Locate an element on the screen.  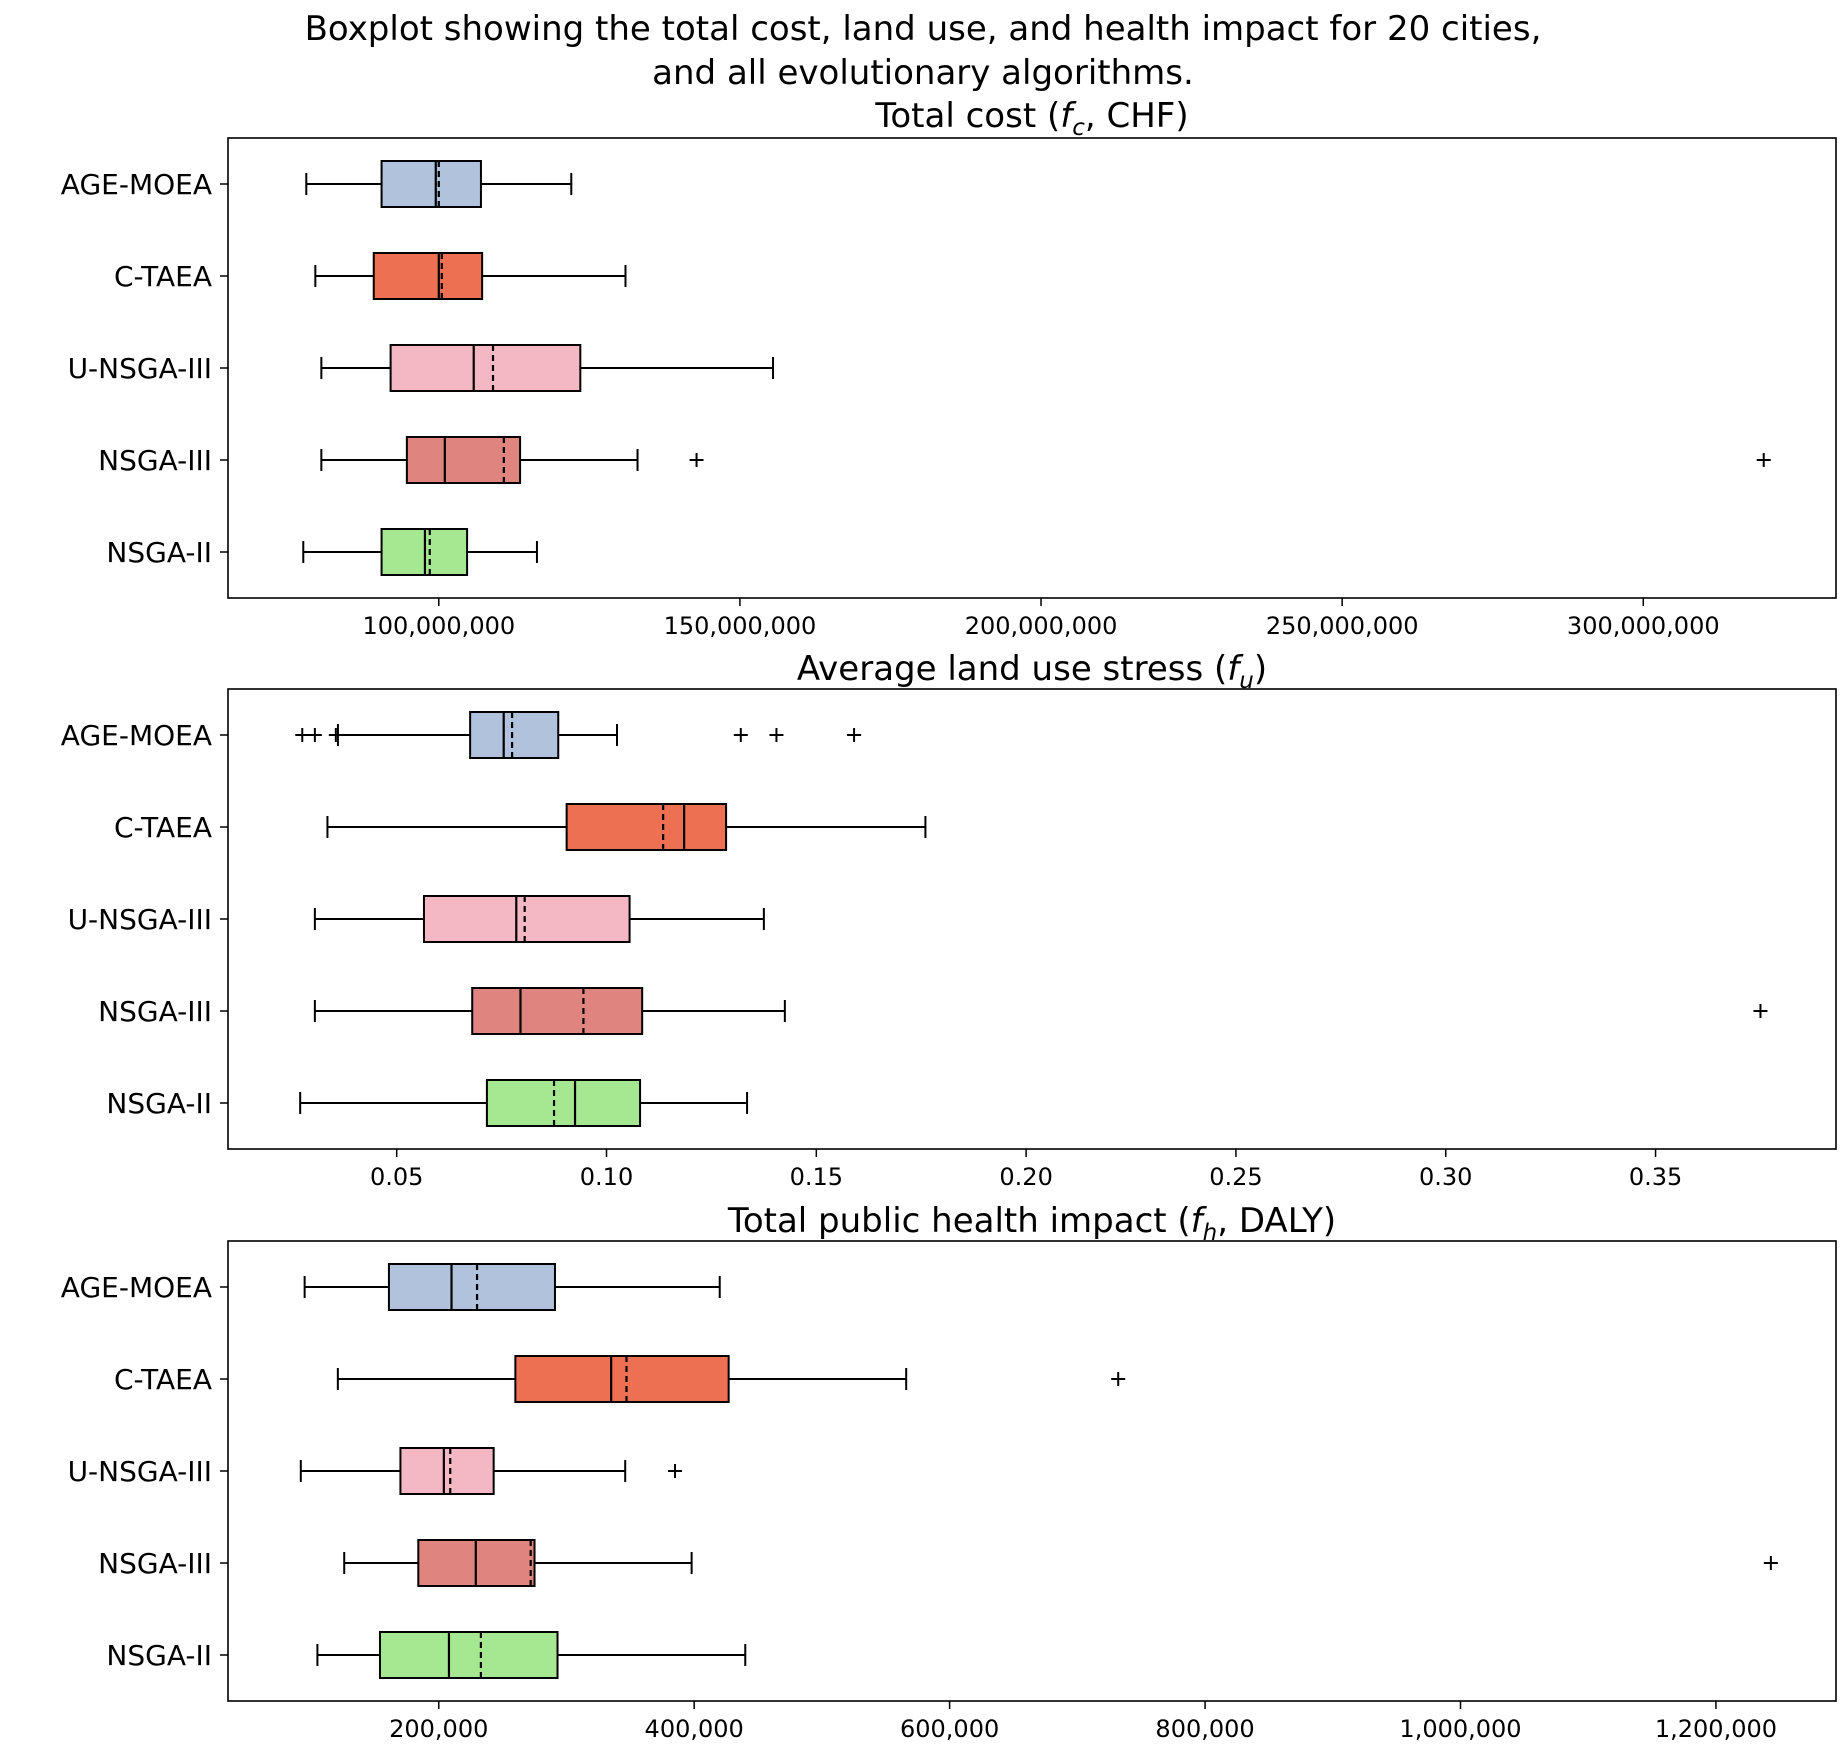
x-tick-label: 0.30 is located at coordinates (1445, 1177).